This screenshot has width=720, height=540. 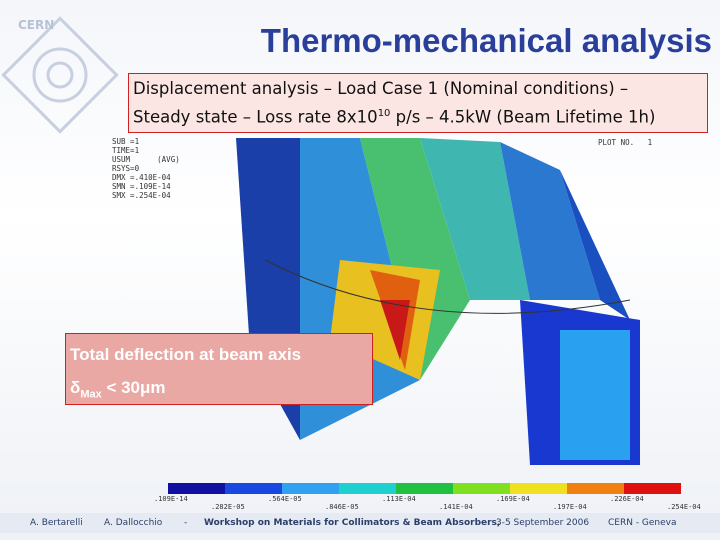 I want to click on callout-line: Total deflection at beam axis, so click(x=186, y=354).